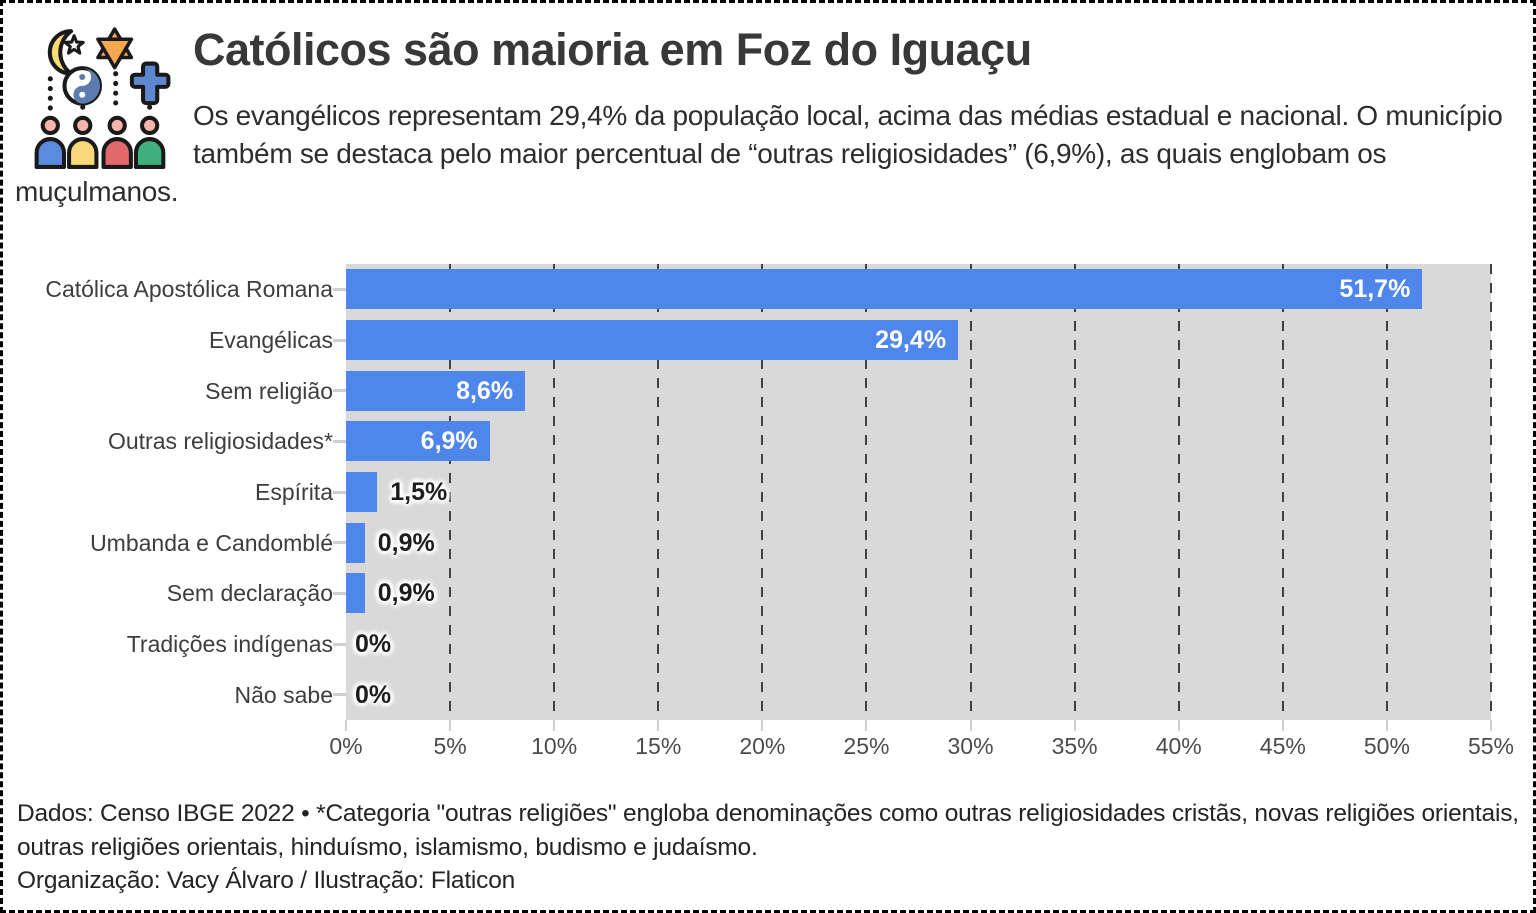  What do you see at coordinates (220, 441) in the screenshot?
I see `category-label: Outras religiosidades*` at bounding box center [220, 441].